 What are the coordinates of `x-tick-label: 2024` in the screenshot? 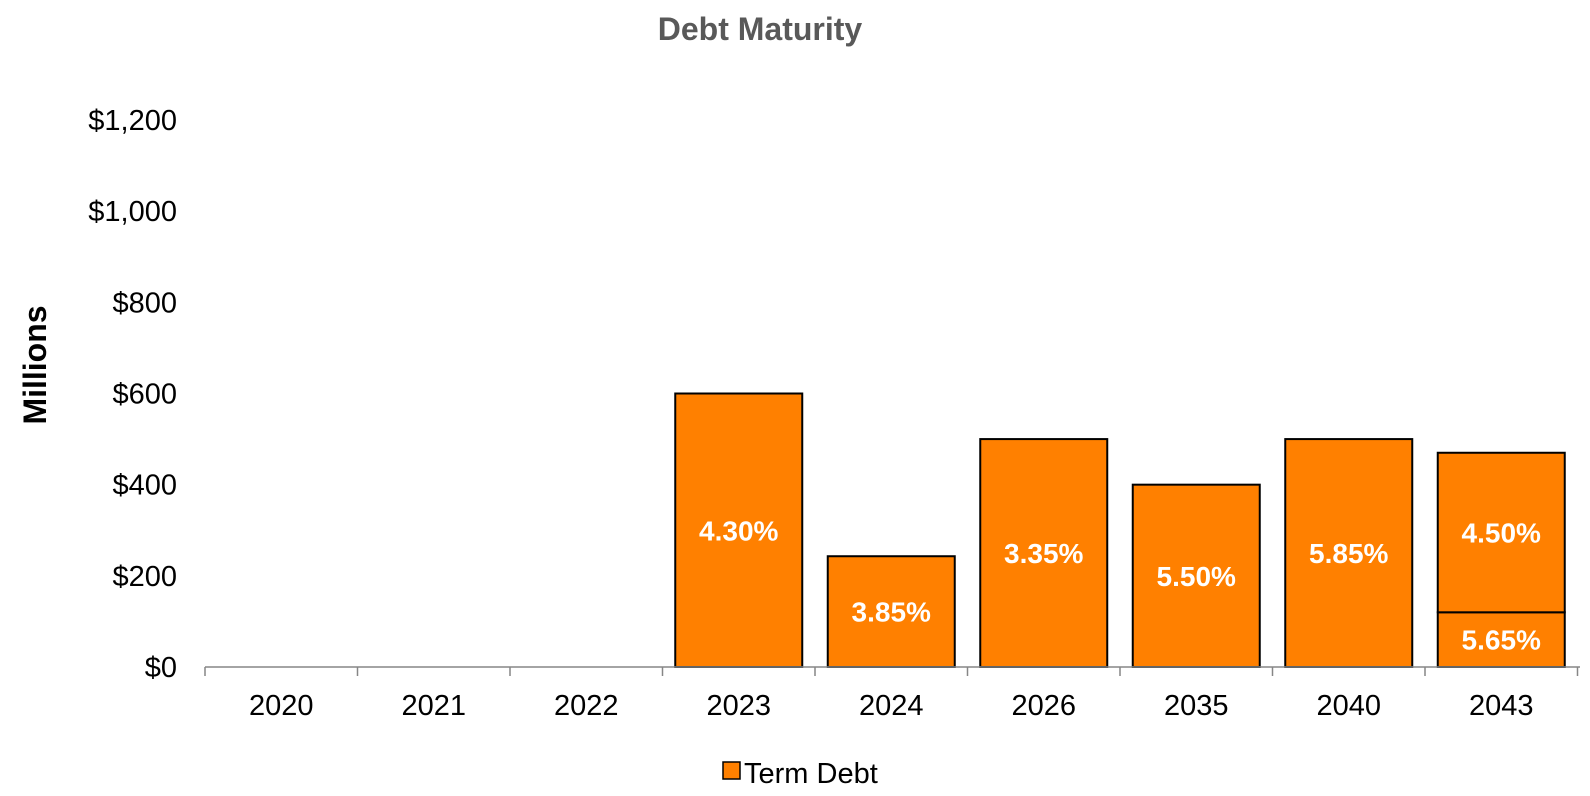 It's located at (891, 706).